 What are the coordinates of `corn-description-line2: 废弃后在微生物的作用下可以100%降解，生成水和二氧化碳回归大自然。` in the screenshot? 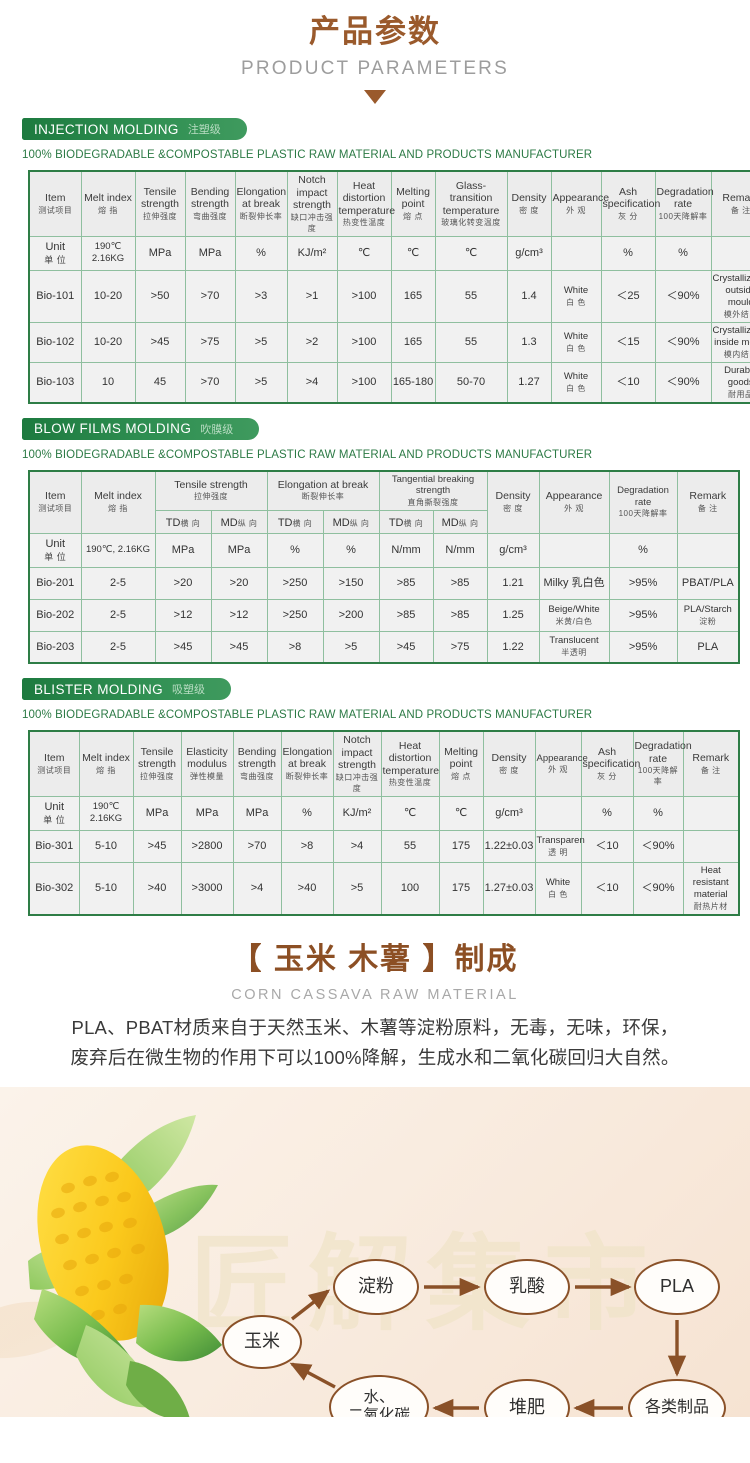 It's located at (375, 1057).